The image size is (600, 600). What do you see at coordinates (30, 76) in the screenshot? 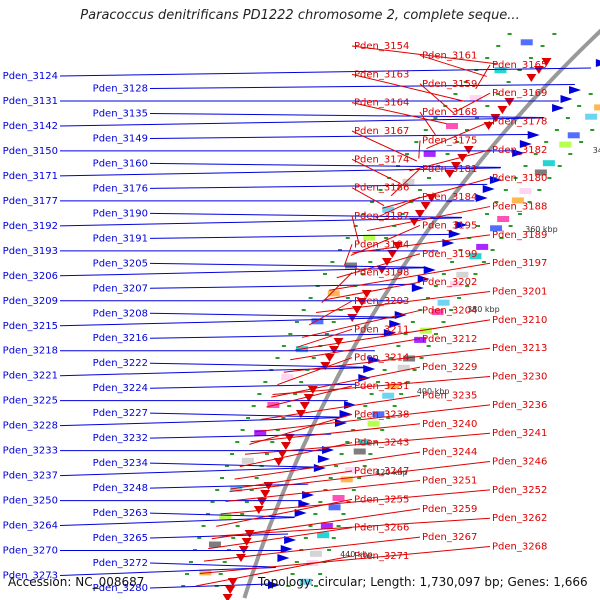
I see `gene-label: Pden_3124` at bounding box center [30, 76].